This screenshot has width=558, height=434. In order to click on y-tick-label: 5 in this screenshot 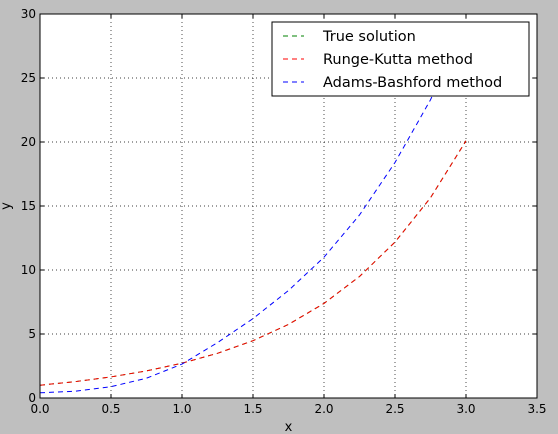, I will do `click(32, 334)`.